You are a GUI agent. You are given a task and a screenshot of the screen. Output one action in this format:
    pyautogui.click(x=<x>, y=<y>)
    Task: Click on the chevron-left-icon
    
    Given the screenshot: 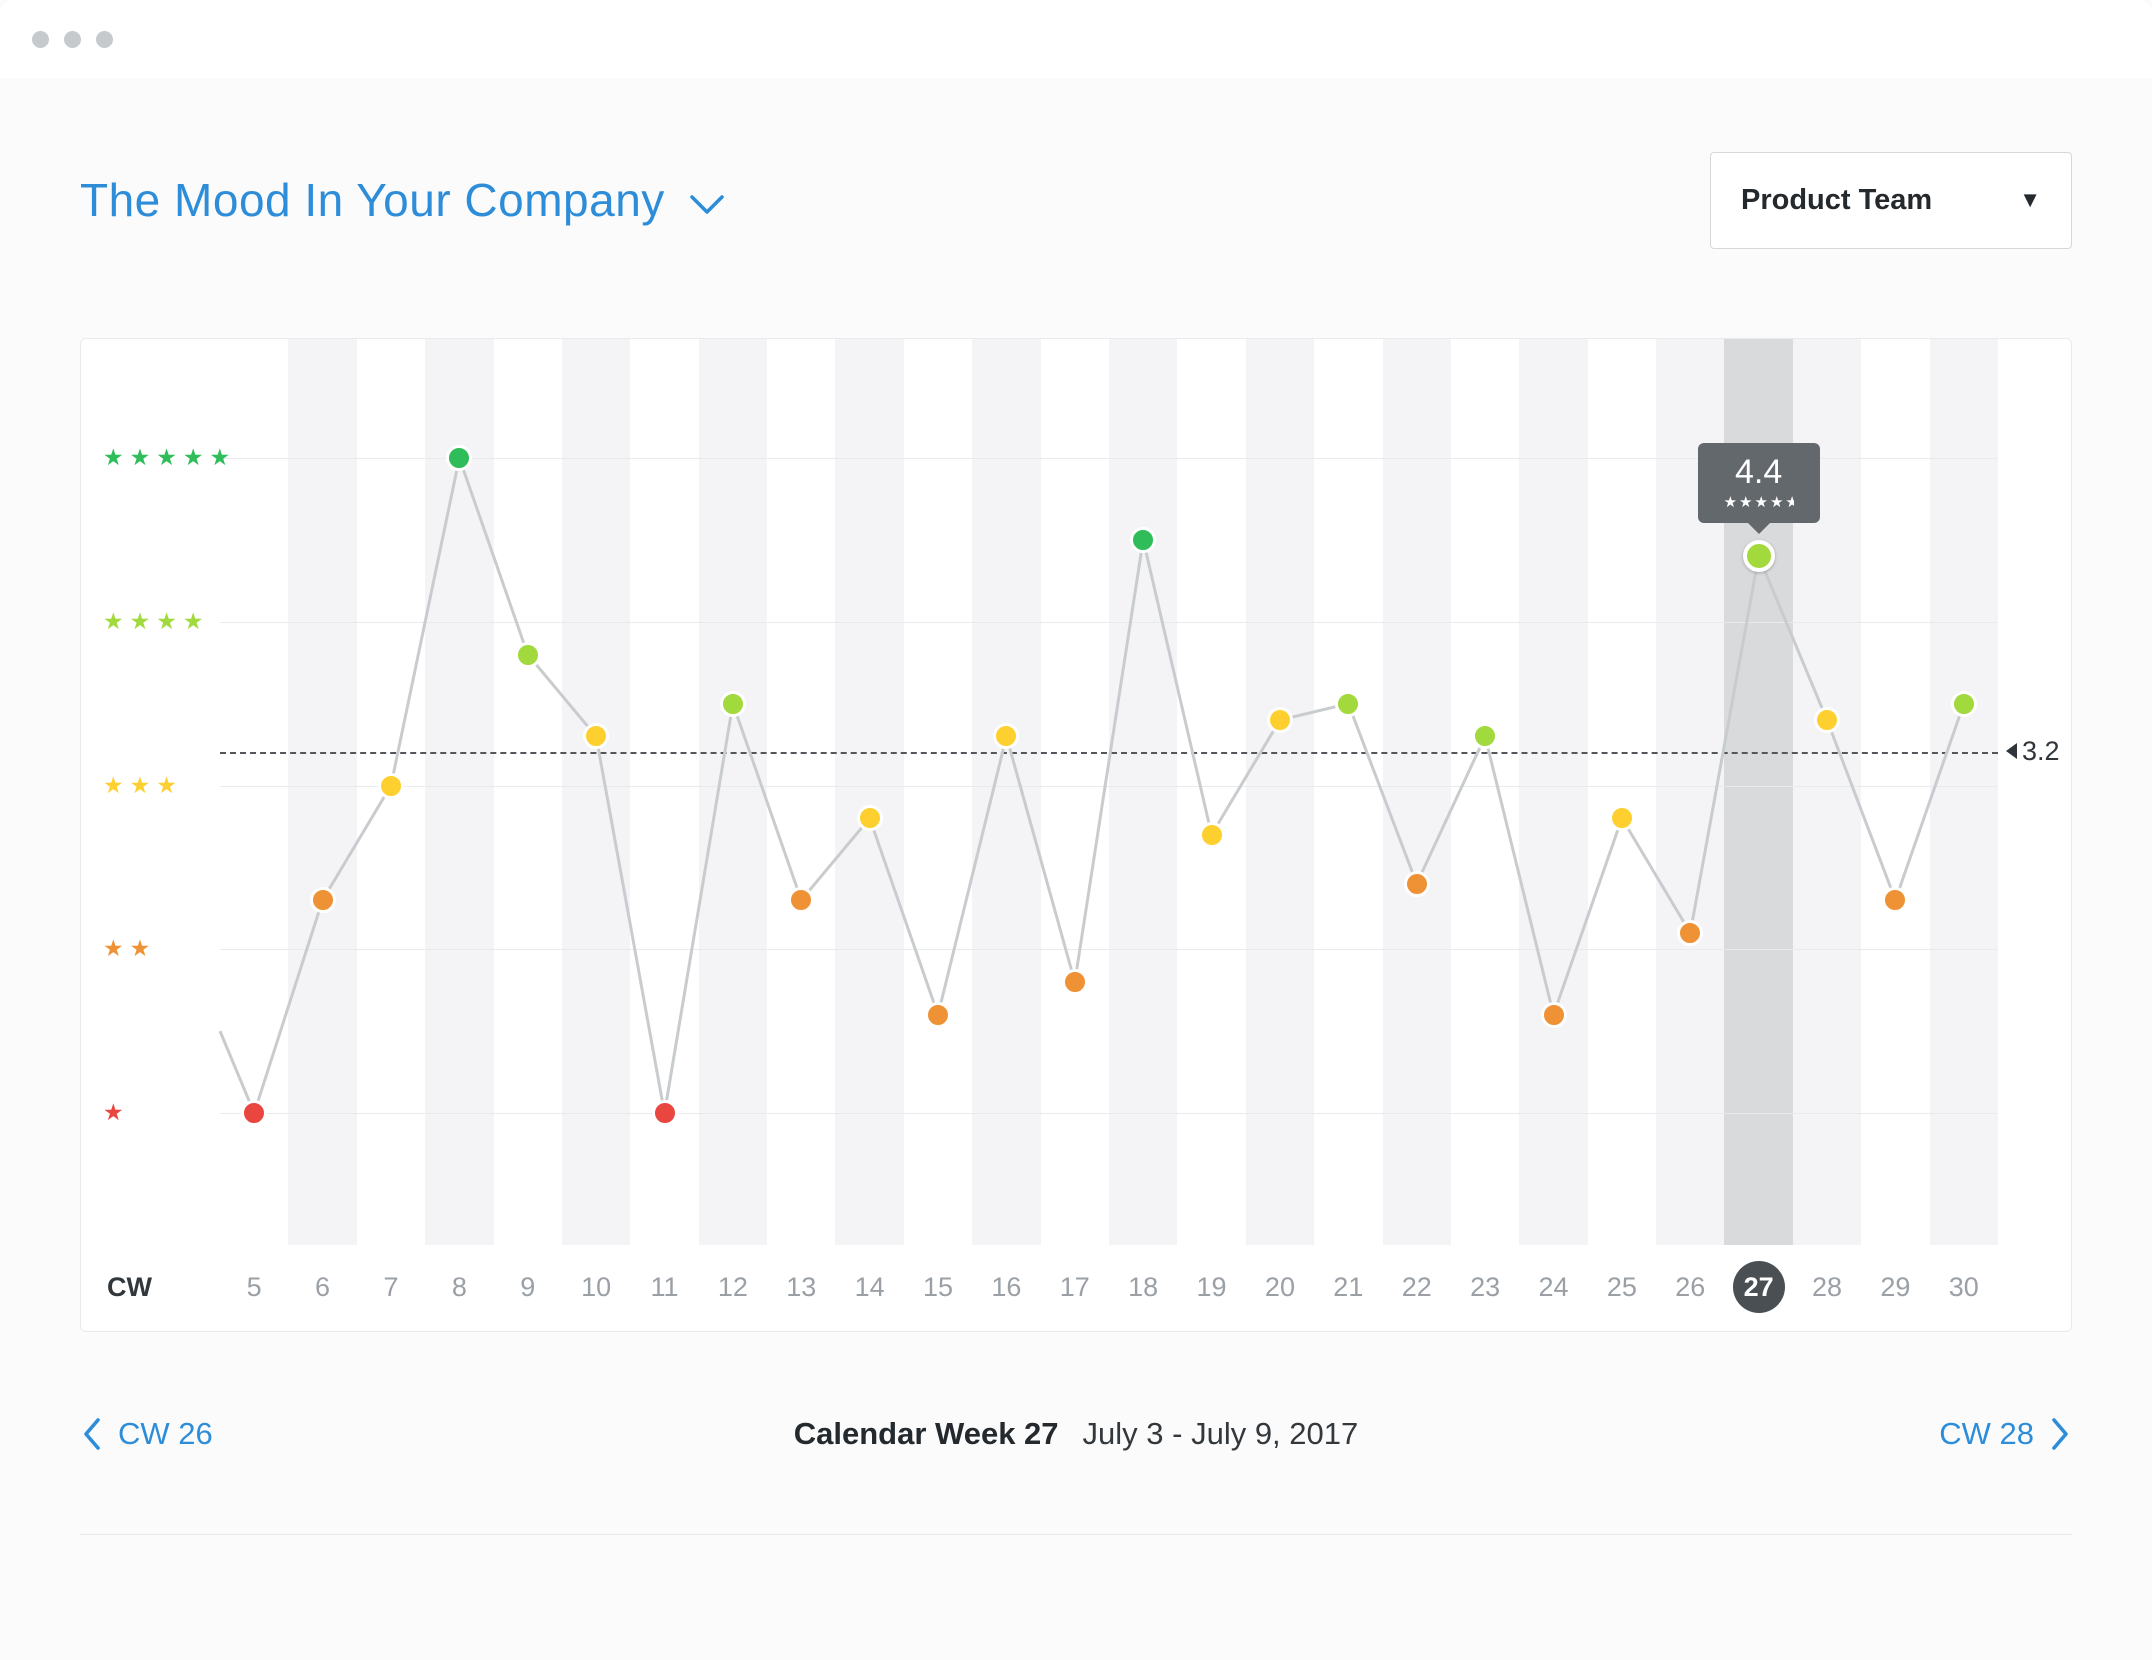 What is the action you would take?
    pyautogui.click(x=92, y=1434)
    